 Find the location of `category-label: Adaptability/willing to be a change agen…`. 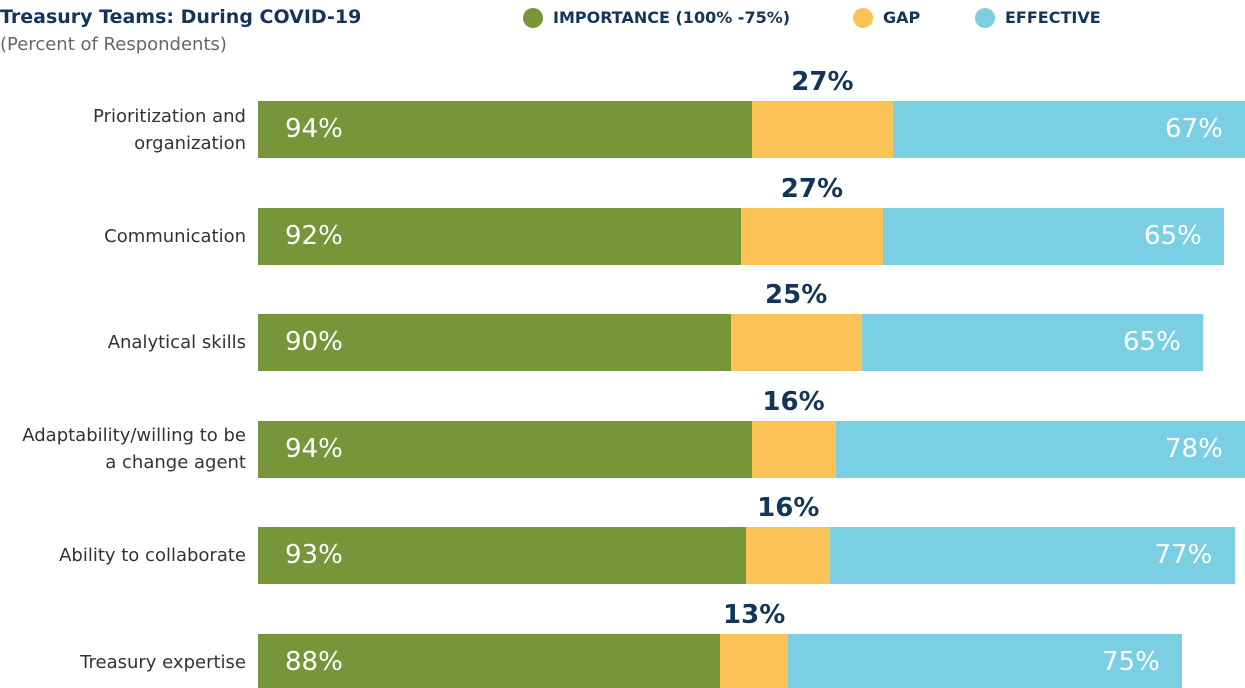

category-label: Adaptability/willing to be a change agen… is located at coordinates (134, 449).